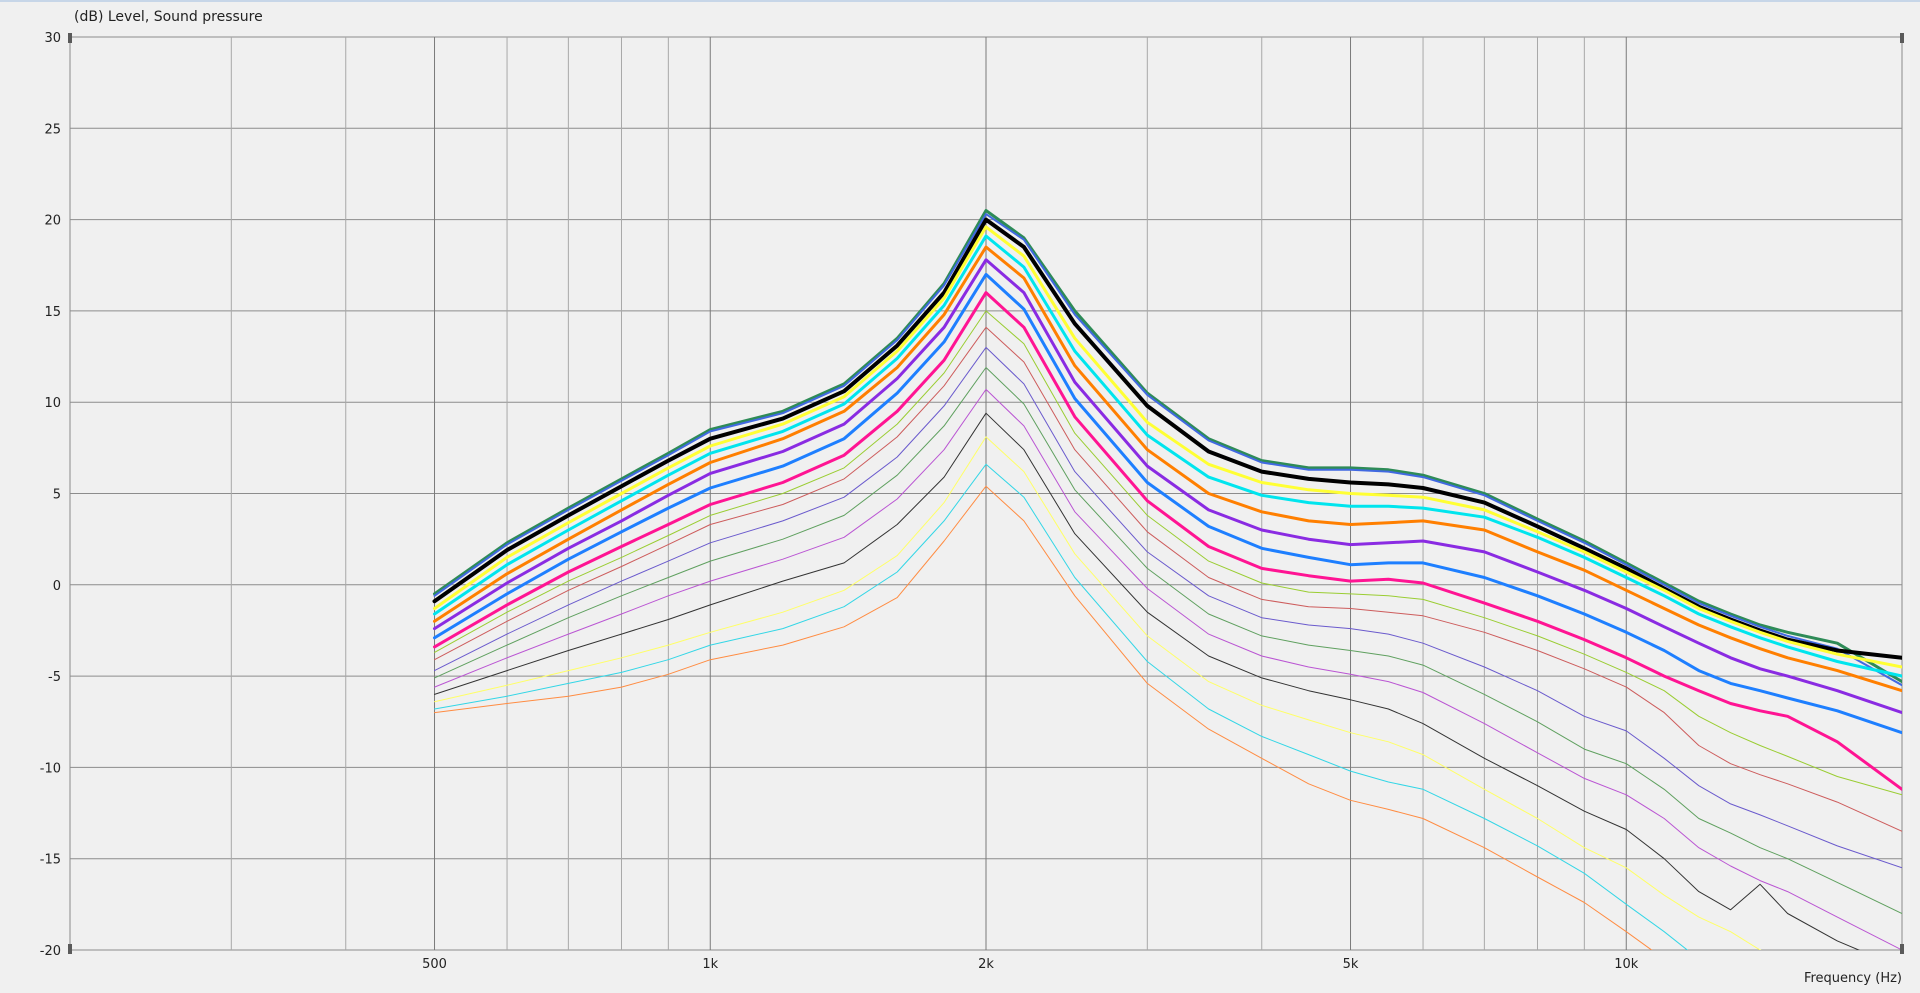  Describe the element at coordinates (52, 221) in the screenshot. I see `y-tick-label: 20` at that location.